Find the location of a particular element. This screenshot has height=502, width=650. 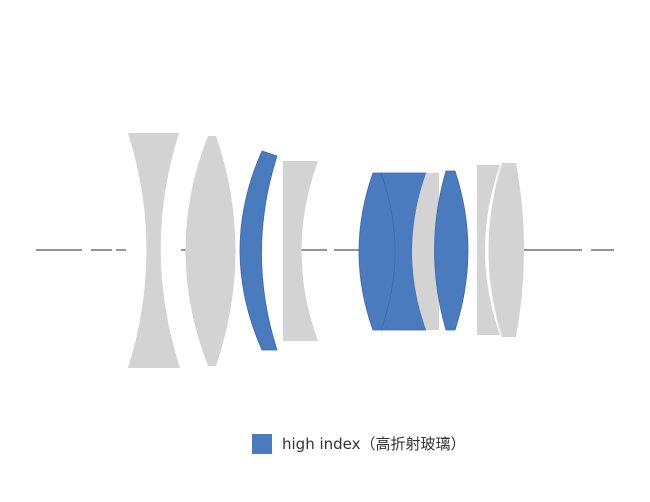

element-7-convex is located at coordinates (425, 251).